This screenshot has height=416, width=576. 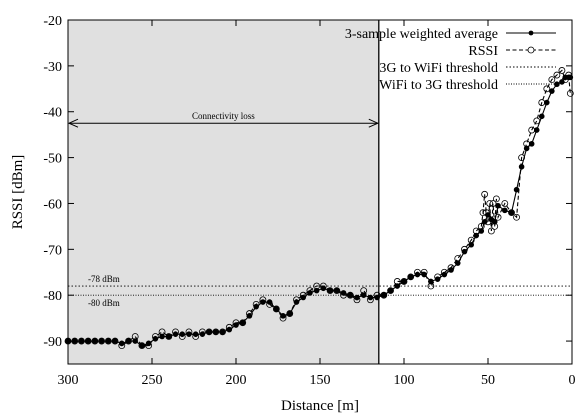 I want to click on connectivity-loss-label: Connectivity loss, so click(x=223, y=116).